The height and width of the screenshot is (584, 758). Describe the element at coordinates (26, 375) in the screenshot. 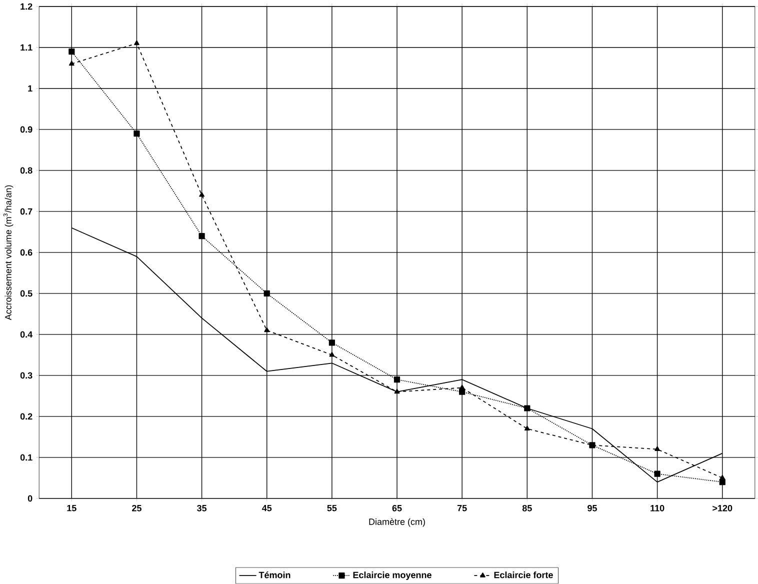

I see `y-tick-label: 0.3` at that location.